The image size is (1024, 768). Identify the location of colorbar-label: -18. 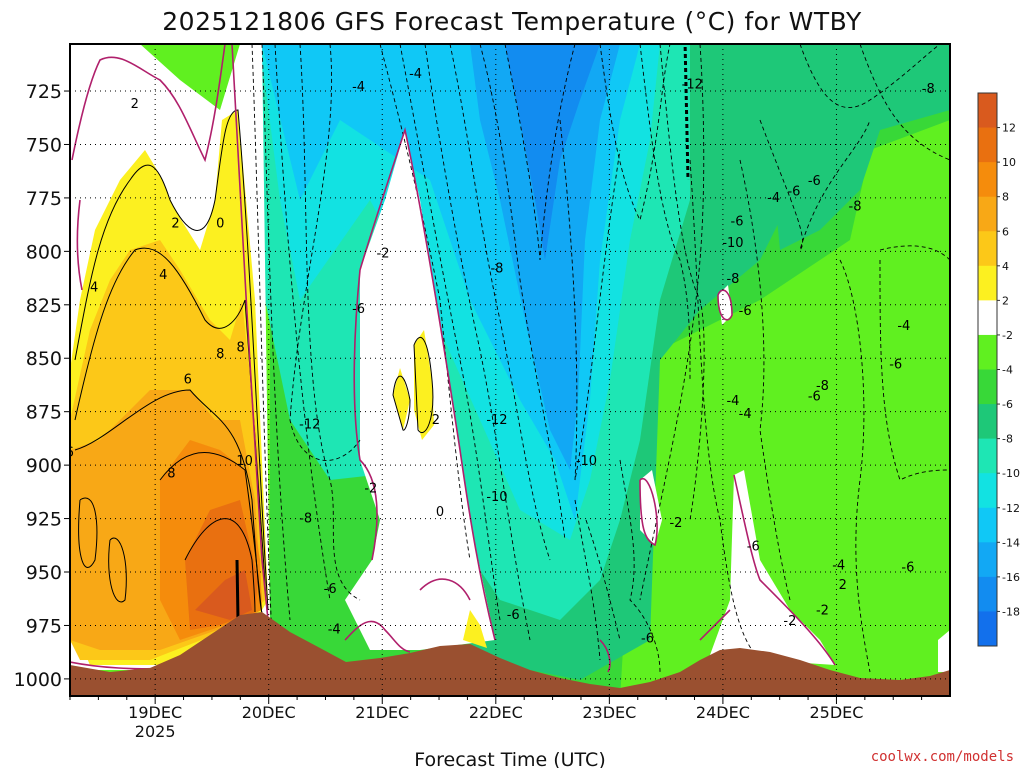
(1011, 611).